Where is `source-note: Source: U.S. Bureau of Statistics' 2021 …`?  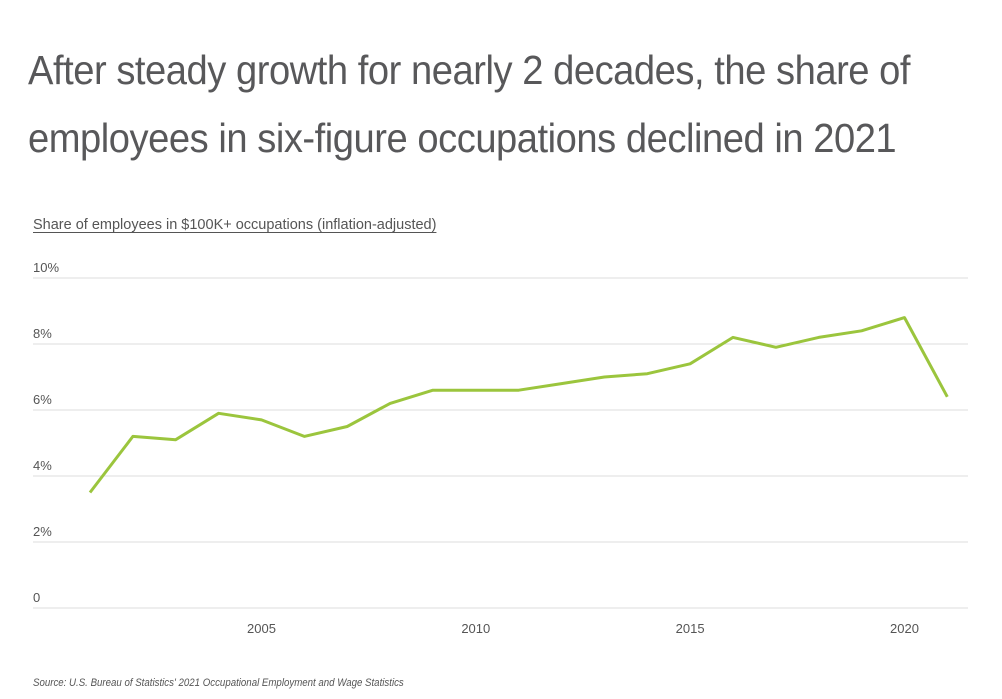 source-note: Source: U.S. Bureau of Statistics' 2021 … is located at coordinates (218, 683).